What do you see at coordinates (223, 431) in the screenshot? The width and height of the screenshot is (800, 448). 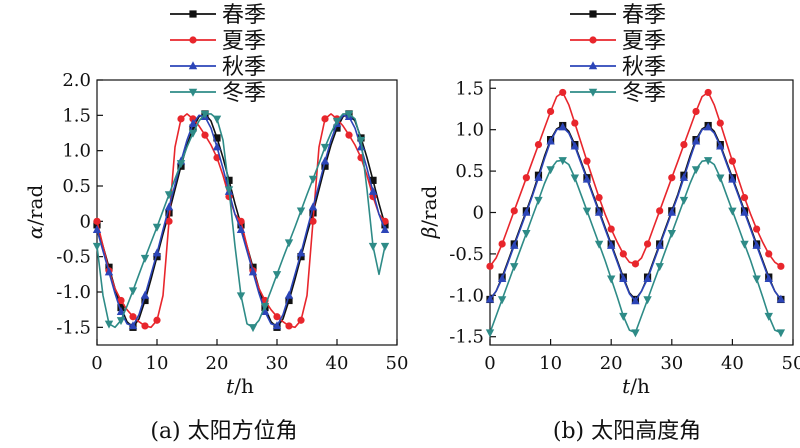 I see `chart-caption: (a) 太阳方位角` at bounding box center [223, 431].